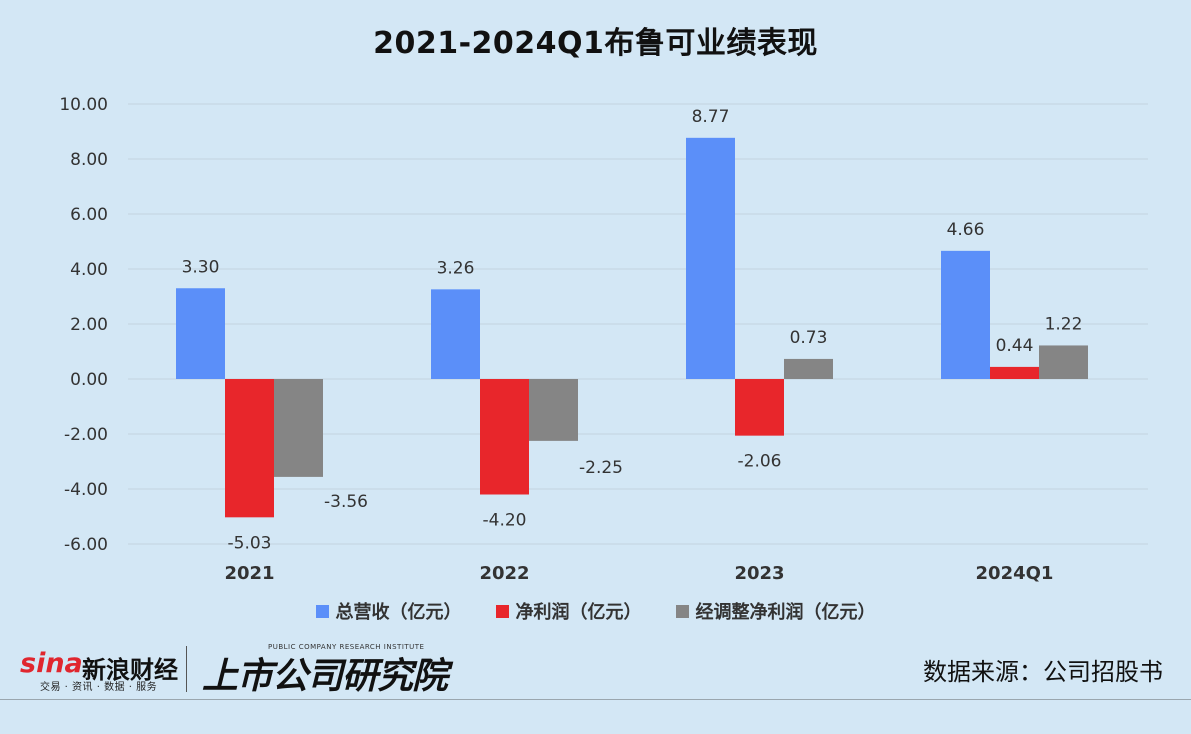 This screenshot has width=1191, height=734. I want to click on y-tick-label: 4.00, so click(89, 270).